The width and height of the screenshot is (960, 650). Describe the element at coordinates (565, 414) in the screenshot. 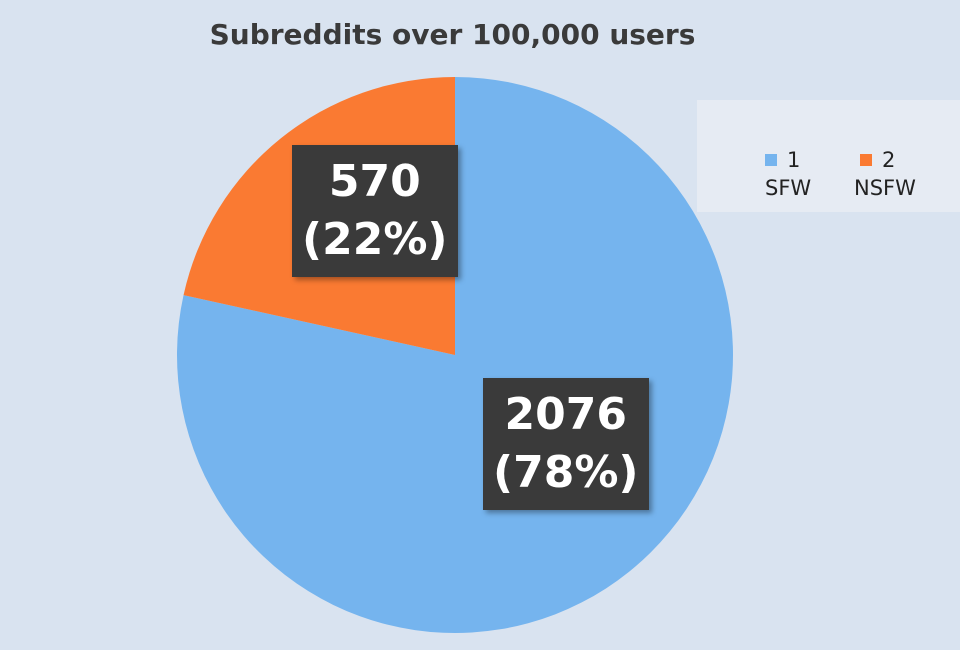

I see `slice-value-sfw: 2076` at that location.